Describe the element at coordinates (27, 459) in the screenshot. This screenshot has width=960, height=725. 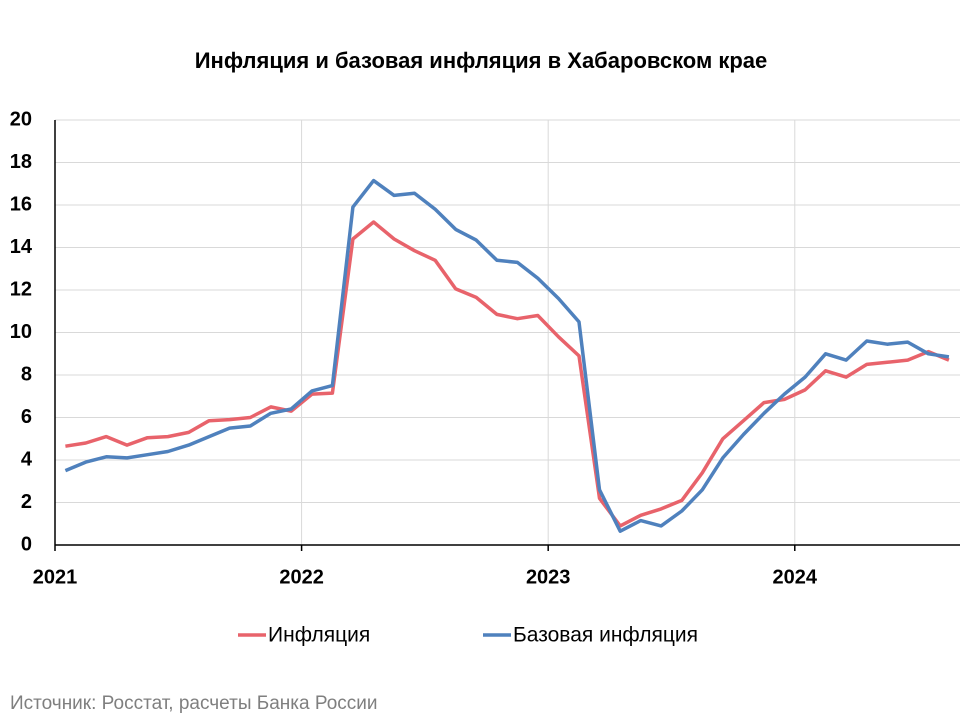
I see `y-tick-label: 4` at that location.